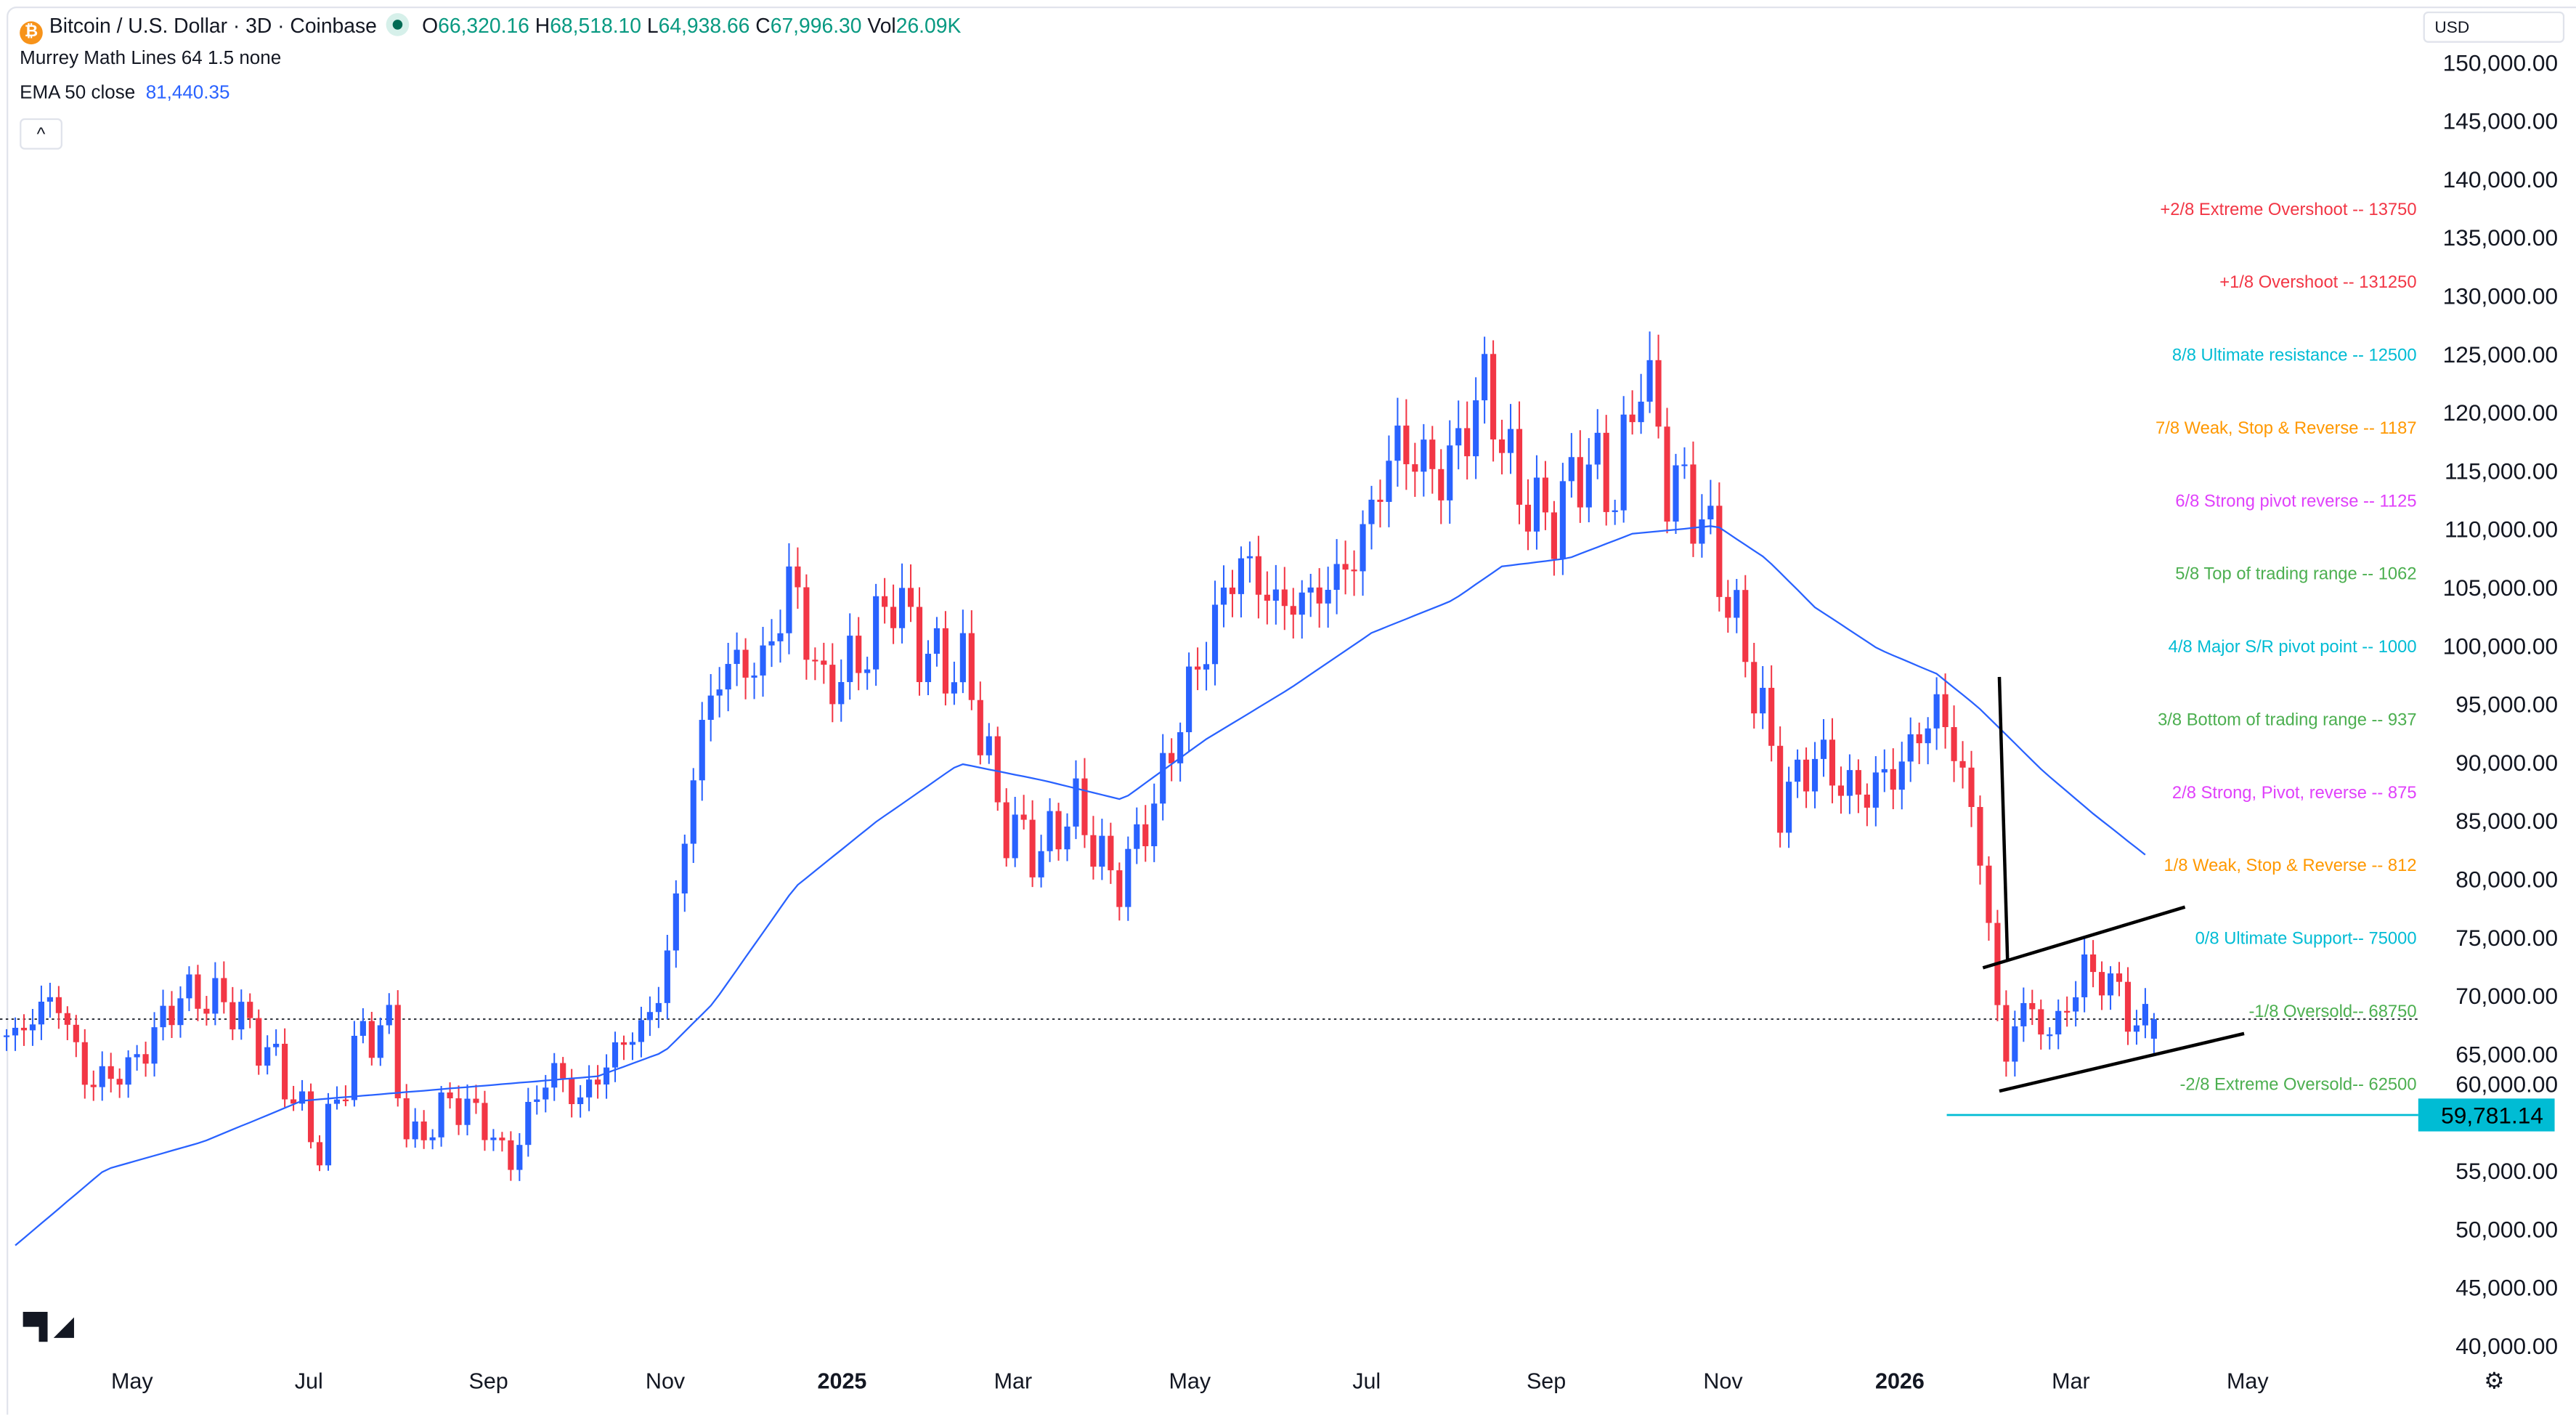 The height and width of the screenshot is (1415, 2576). I want to click on gear-icon: ⚙, so click(2494, 1380).